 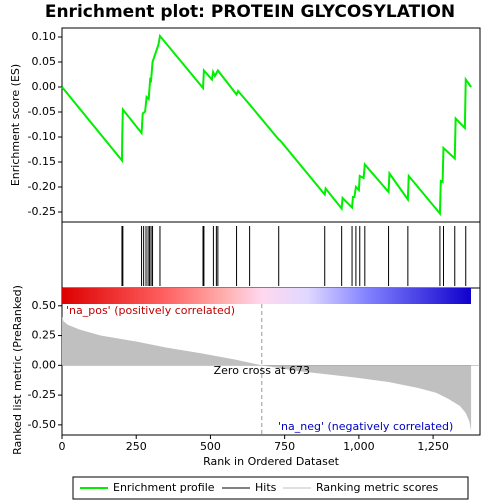 What do you see at coordinates (164, 487) in the screenshot?
I see `legend-label: Enrichment profile` at bounding box center [164, 487].